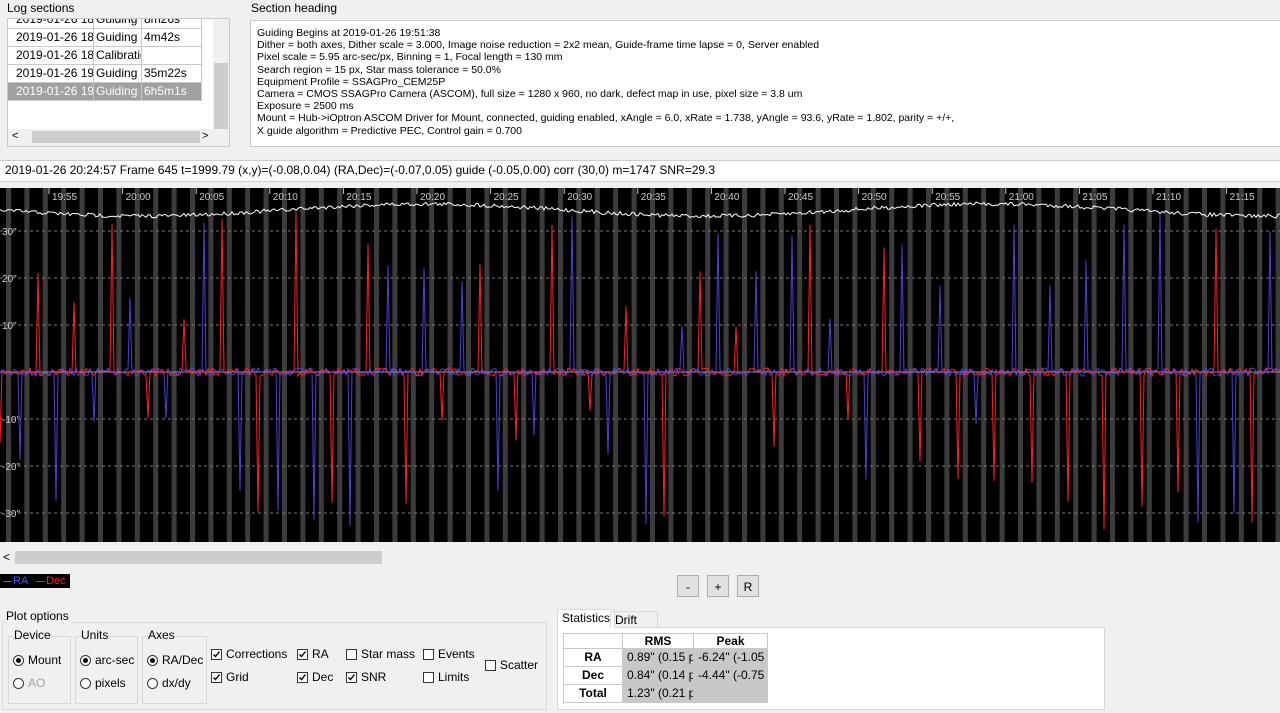 The height and width of the screenshot is (713, 1280). I want to click on arrow: <, so click(15, 136).